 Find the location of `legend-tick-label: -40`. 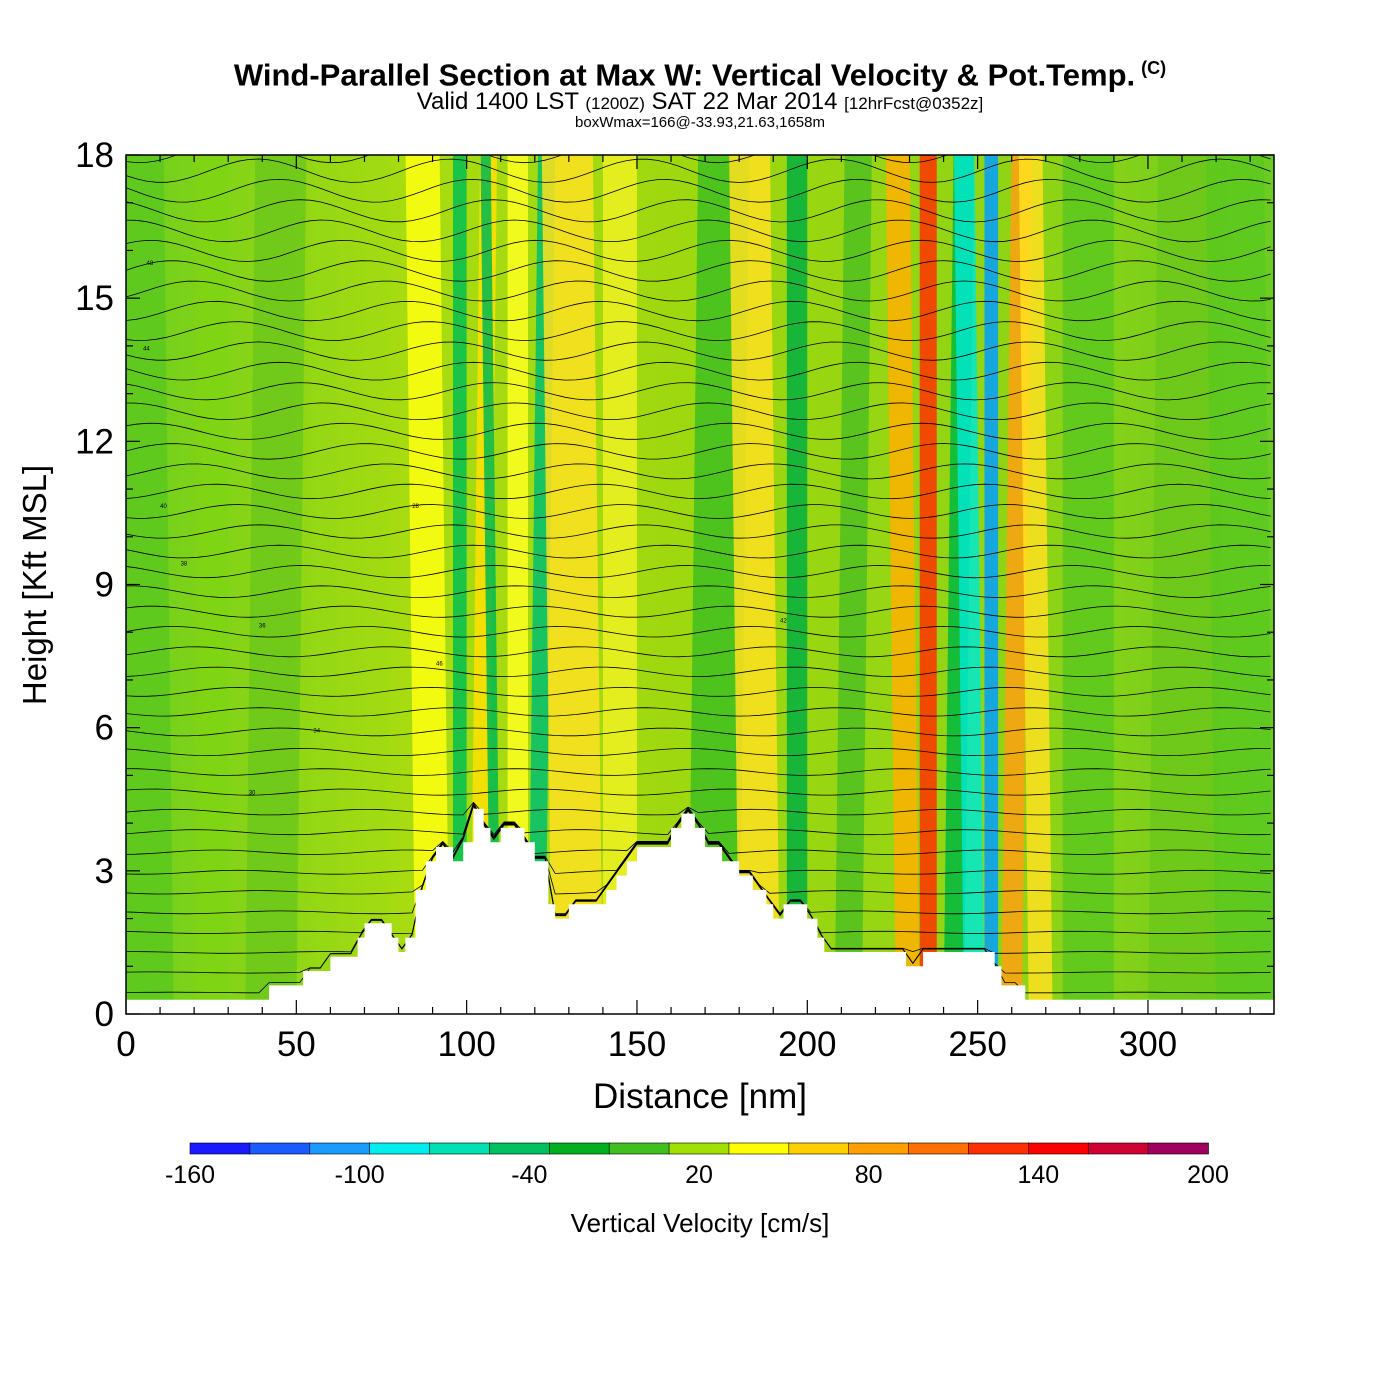

legend-tick-label: -40 is located at coordinates (529, 1175).